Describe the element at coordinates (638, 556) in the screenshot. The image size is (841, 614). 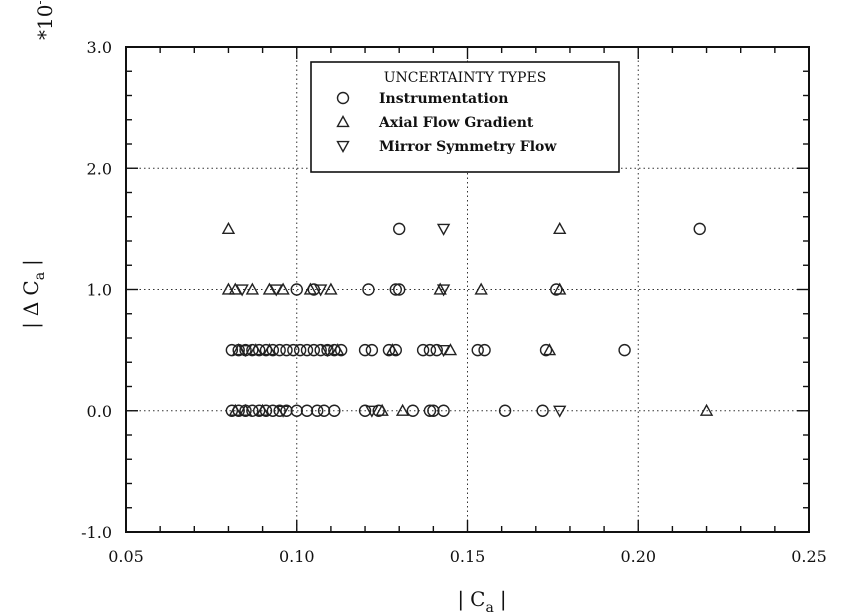
I see `x-tick-label: 0.20` at that location.